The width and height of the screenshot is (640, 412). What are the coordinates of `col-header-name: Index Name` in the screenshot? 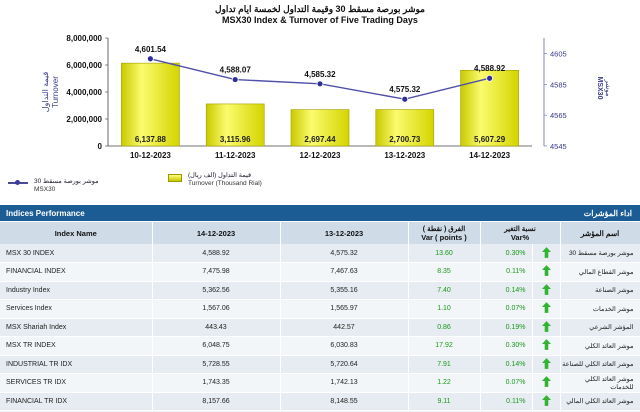 It's located at (76, 233).